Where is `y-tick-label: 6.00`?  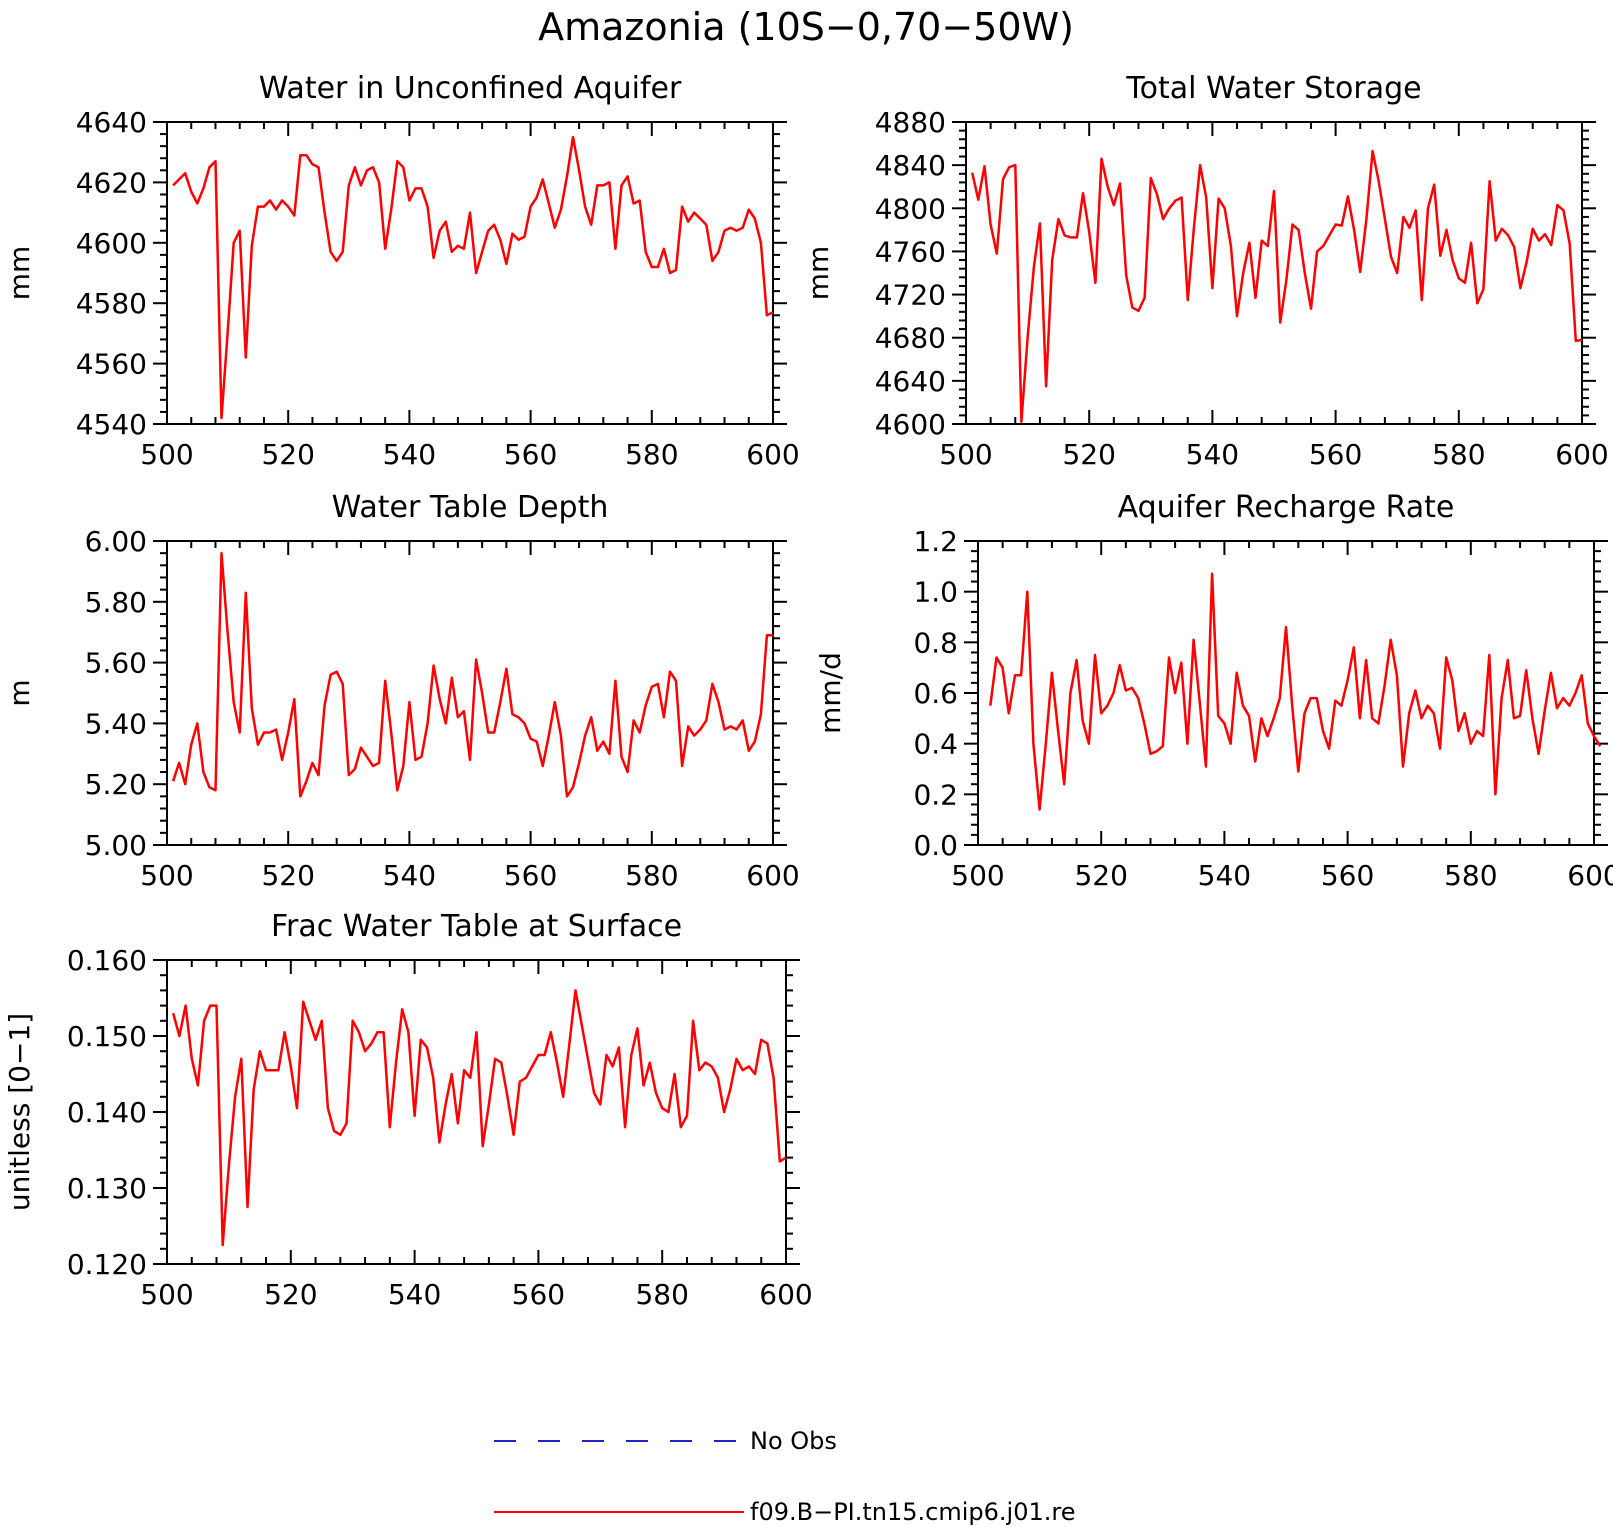
y-tick-label: 6.00 is located at coordinates (116, 541).